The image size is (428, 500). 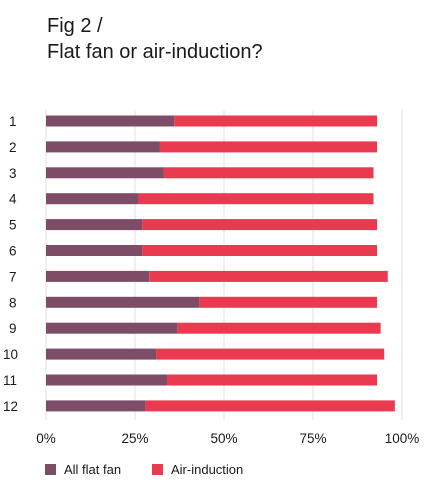 What do you see at coordinates (13, 276) in the screenshot?
I see `y-tick-label: 7` at bounding box center [13, 276].